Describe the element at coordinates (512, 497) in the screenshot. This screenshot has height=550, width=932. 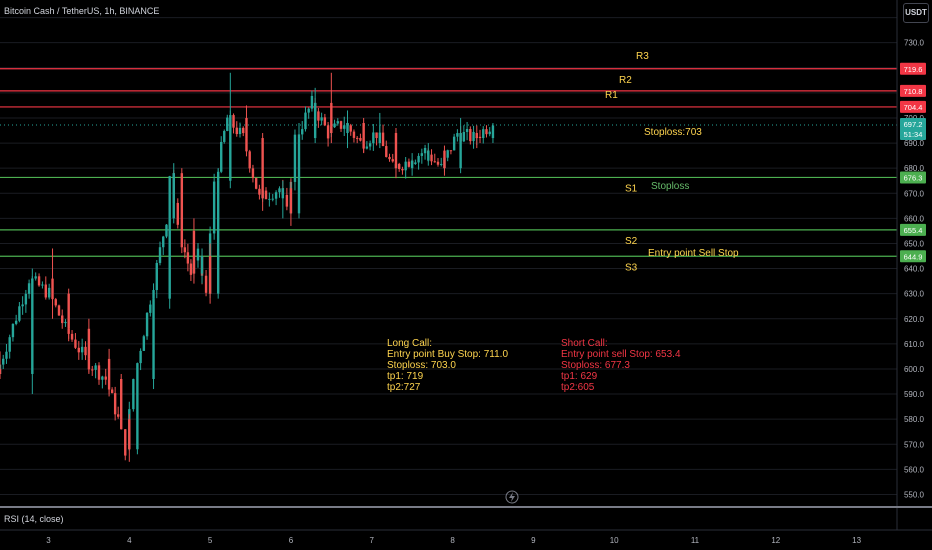
I see `replay-icon` at that location.